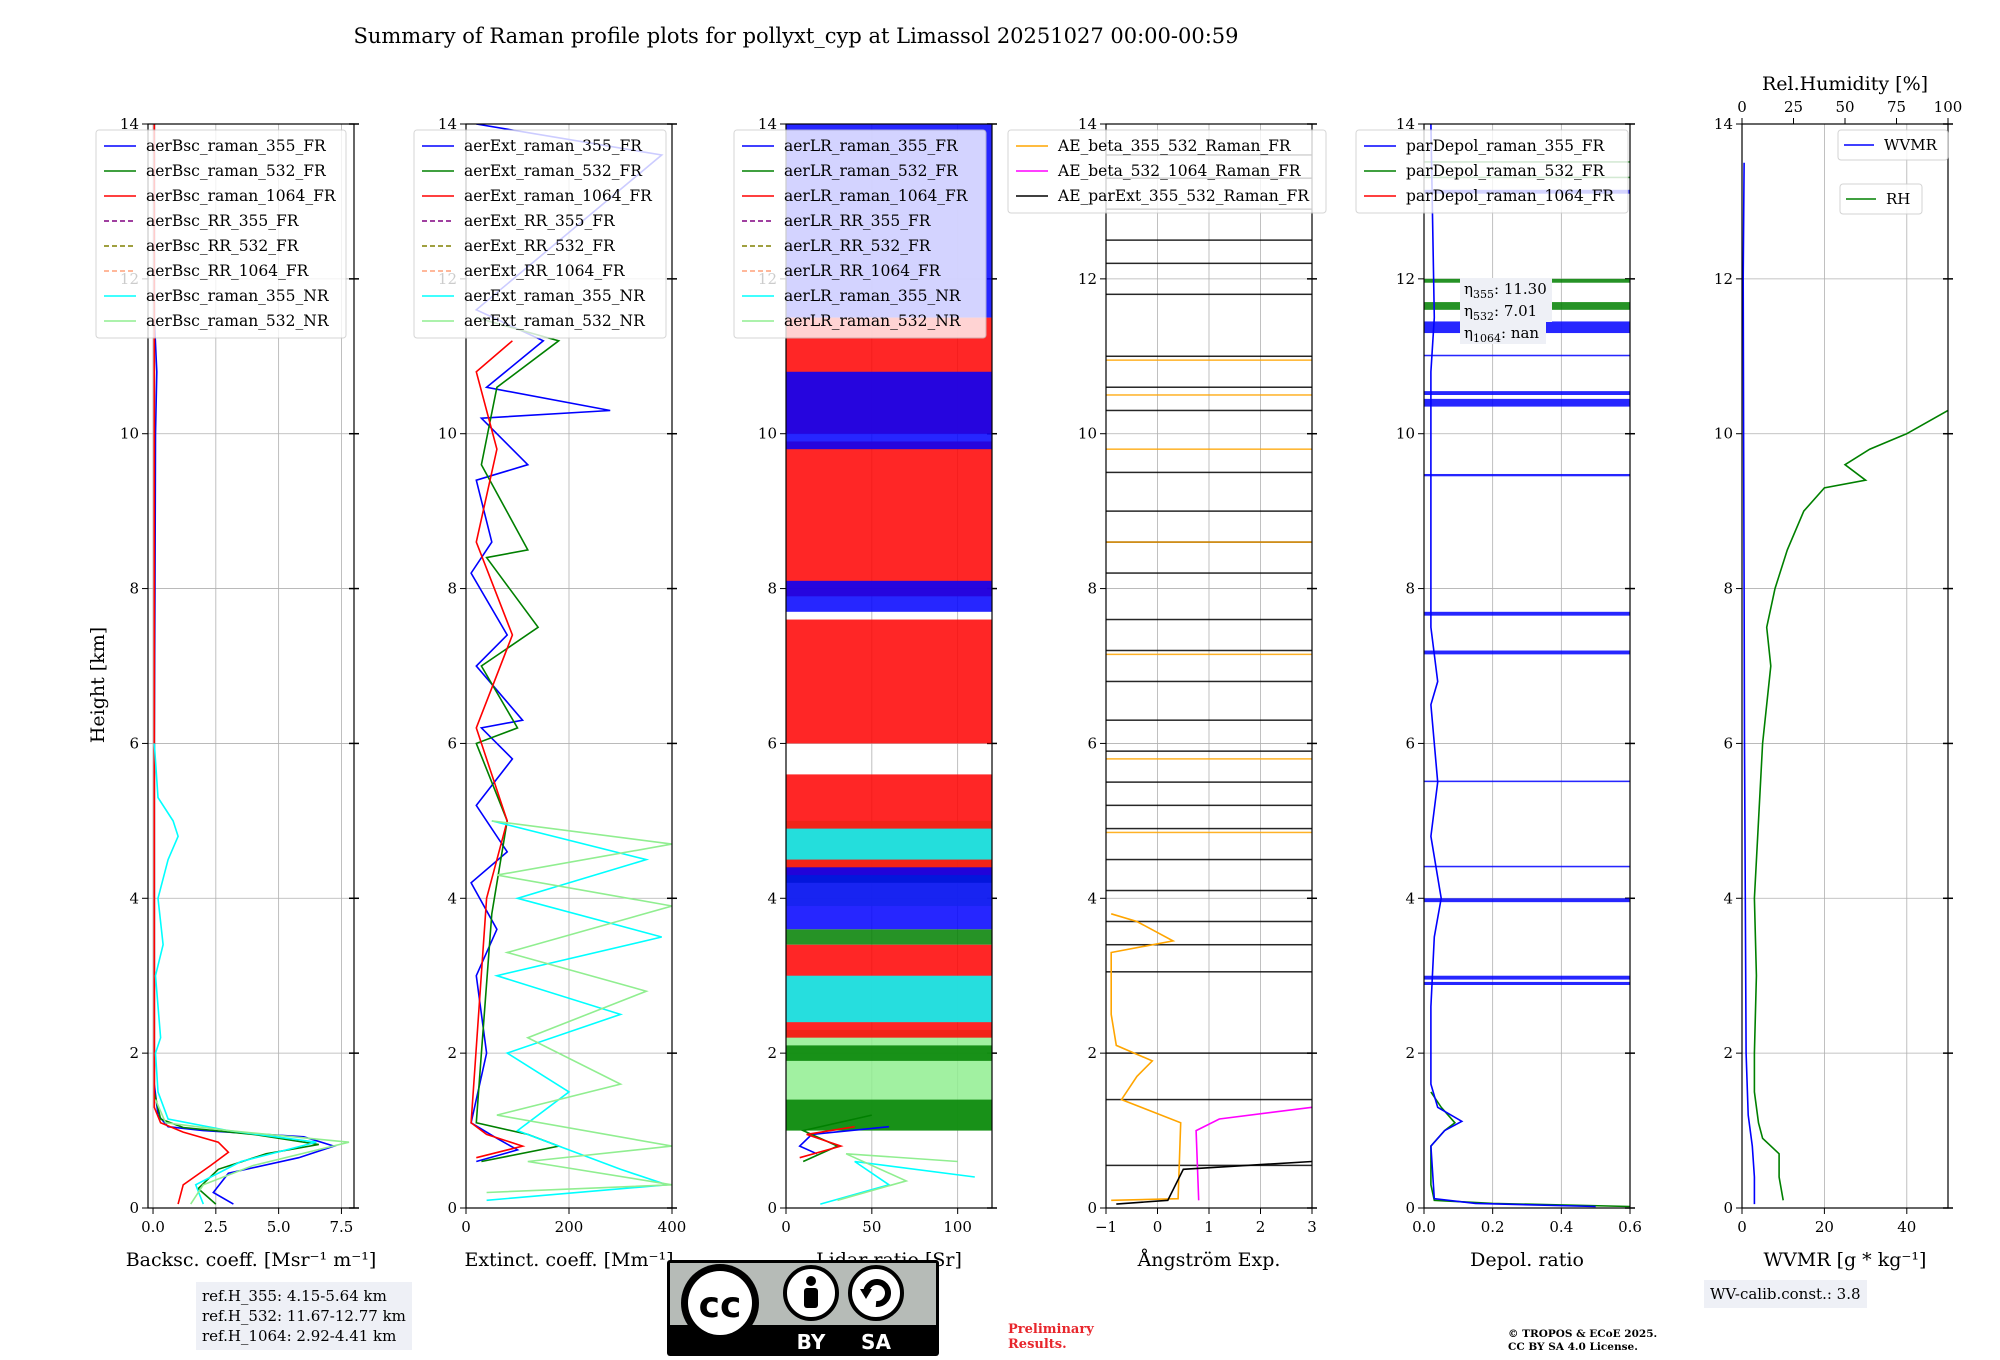 The height and width of the screenshot is (1360, 2000). I want to click on eta-label: η355: 11.30, so click(1505, 290).